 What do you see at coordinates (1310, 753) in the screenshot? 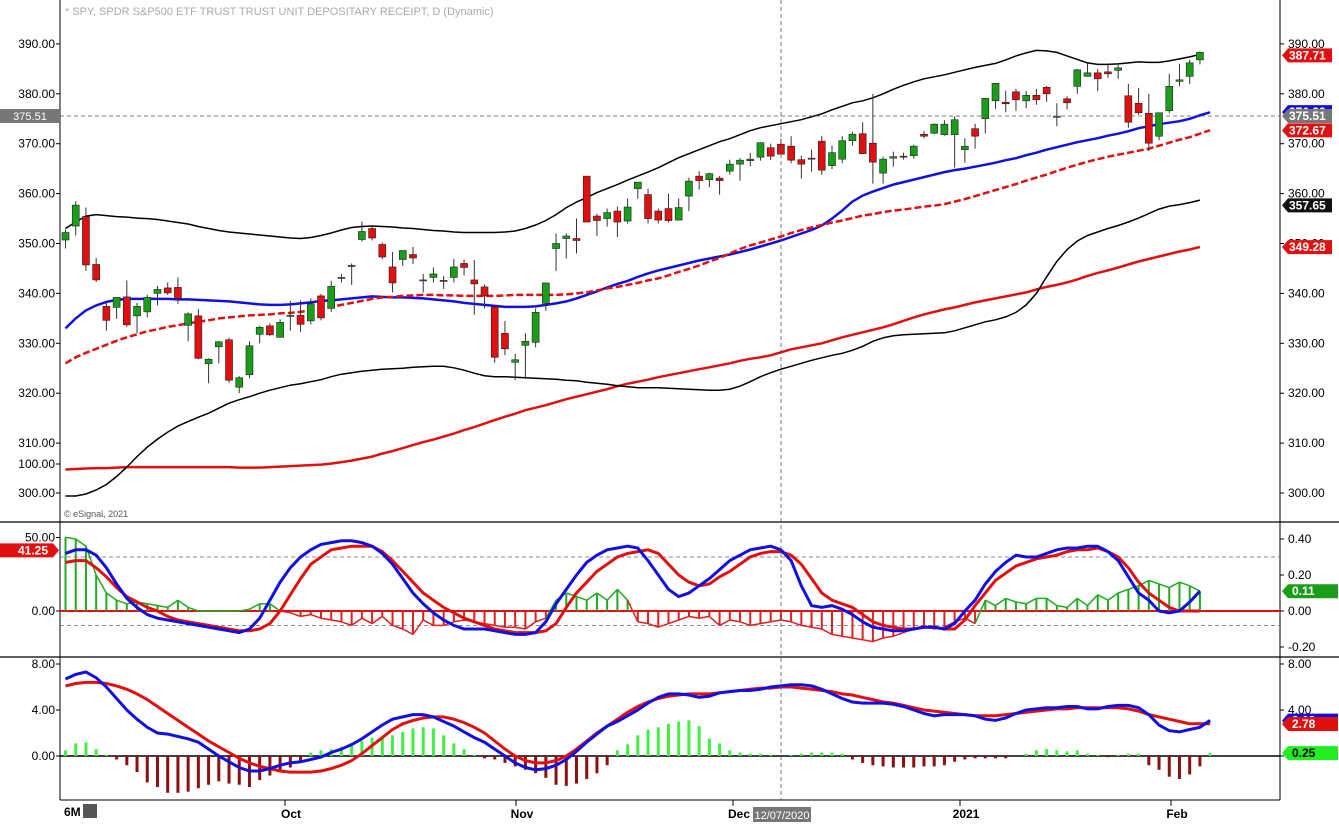
I see `macd-value-label: 0.25` at bounding box center [1310, 753].